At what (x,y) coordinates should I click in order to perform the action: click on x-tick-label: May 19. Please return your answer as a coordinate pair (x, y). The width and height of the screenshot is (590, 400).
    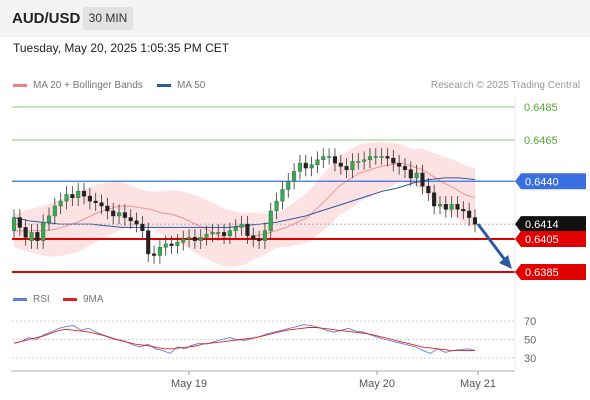
    Looking at the image, I should click on (189, 384).